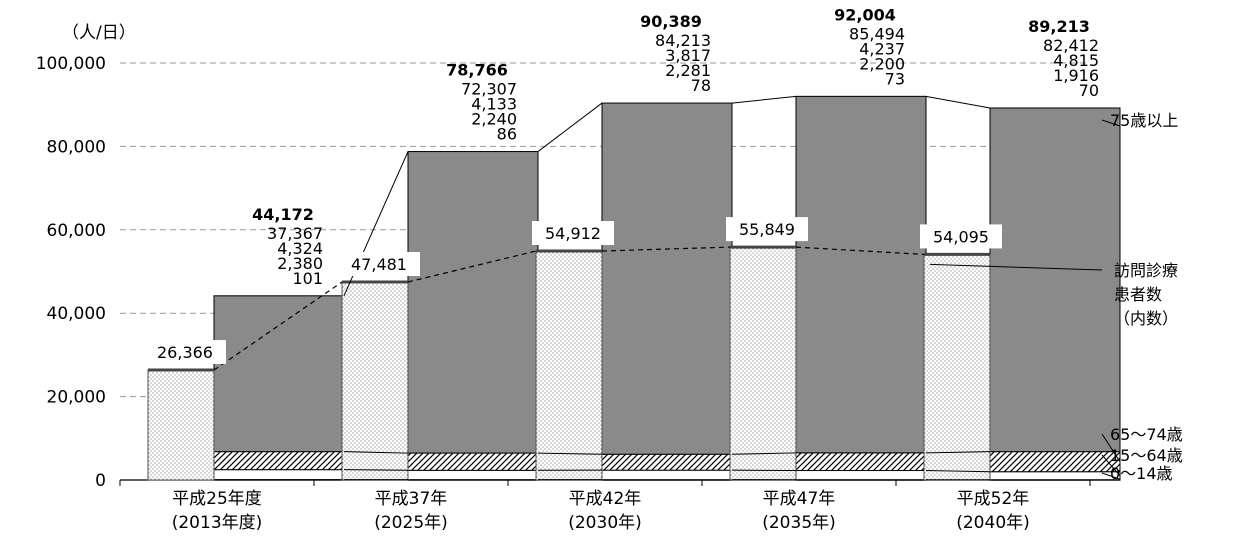  I want to click on segment-value-label: 3,817, so click(688, 55).